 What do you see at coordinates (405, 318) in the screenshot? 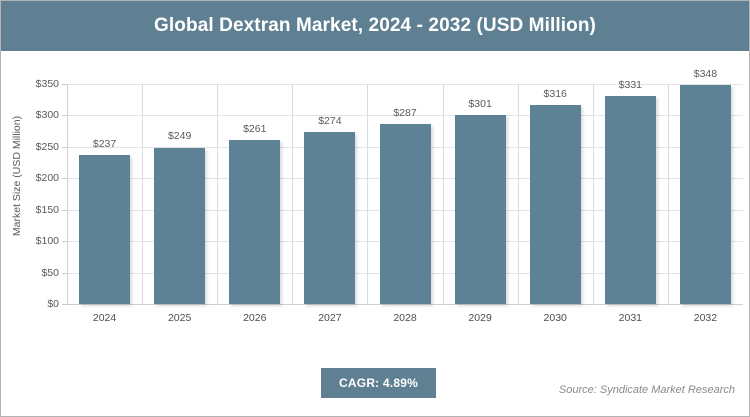
I see `x-tick-label: 2028` at bounding box center [405, 318].